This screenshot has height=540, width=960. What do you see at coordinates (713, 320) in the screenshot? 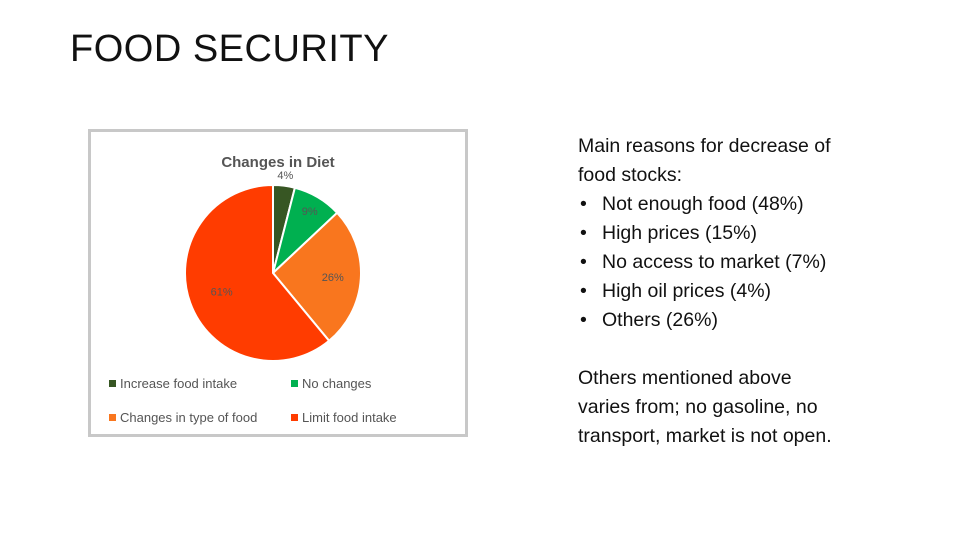
I see `reason-item: Others (26%)` at bounding box center [713, 320].